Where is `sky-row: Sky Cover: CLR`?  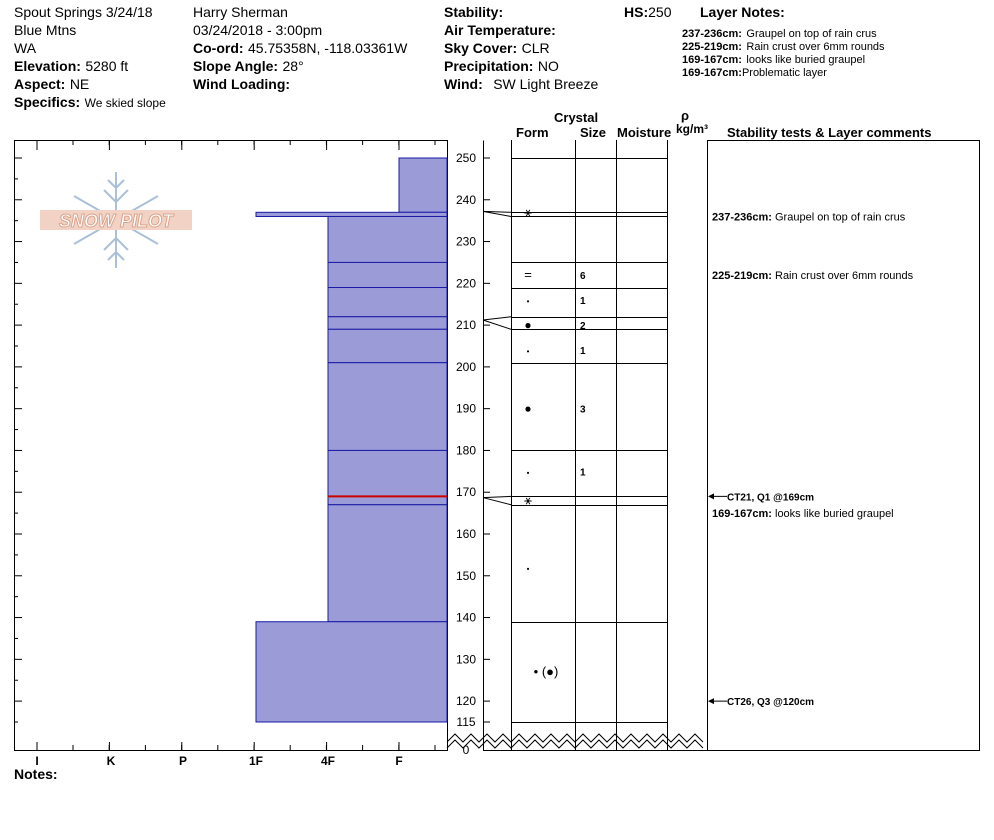
sky-row: Sky Cover: CLR is located at coordinates (497, 49).